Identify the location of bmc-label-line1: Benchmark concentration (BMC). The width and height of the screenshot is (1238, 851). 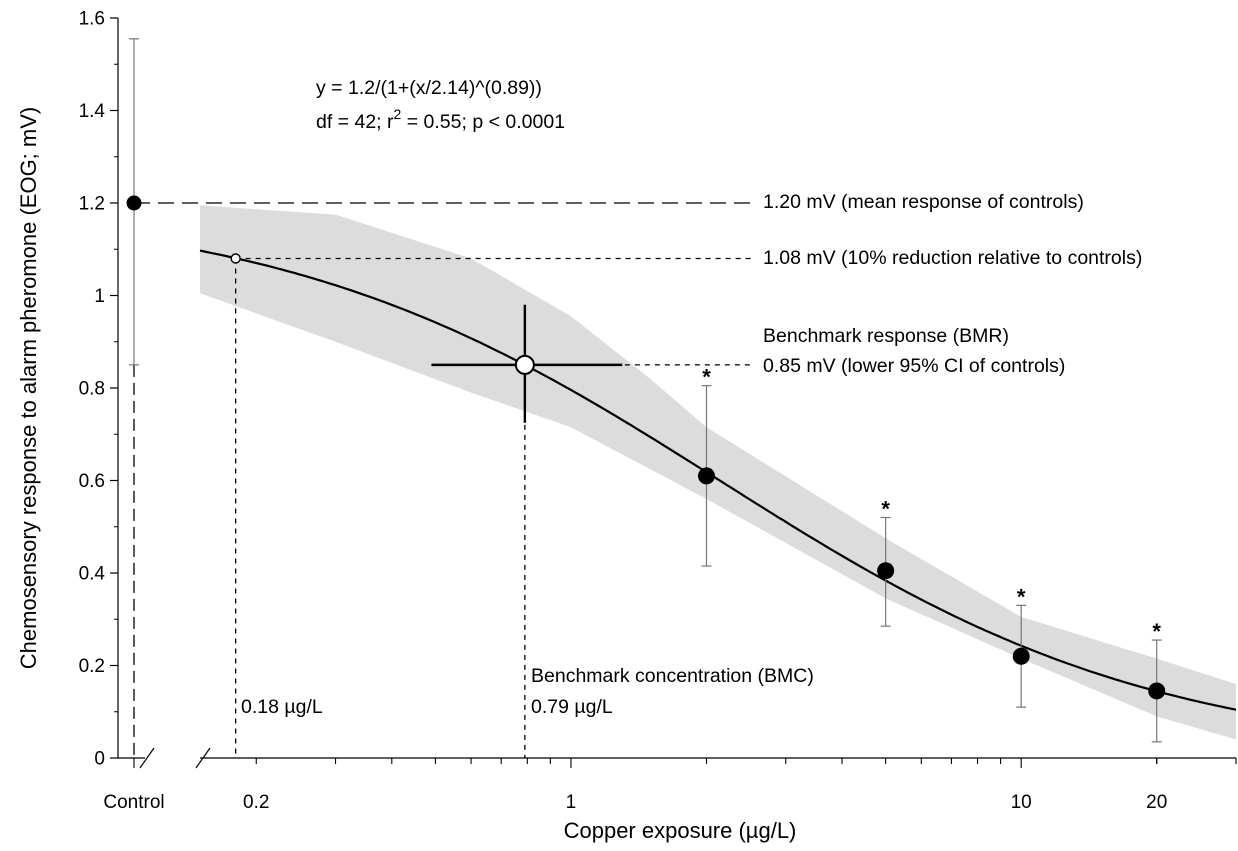
(672, 676).